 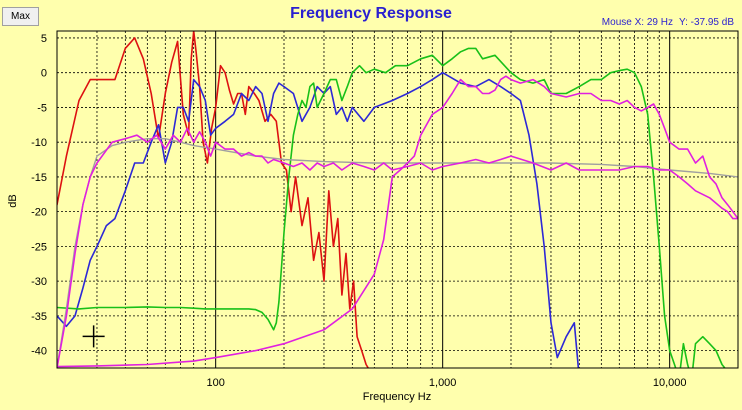 What do you see at coordinates (39, 352) in the screenshot?
I see `y-tick-label: -40` at bounding box center [39, 352].